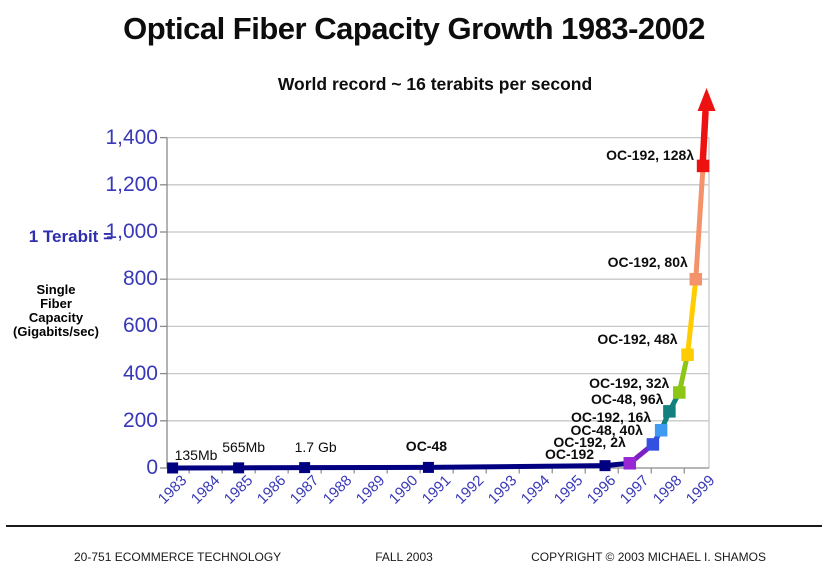 The image size is (828, 572). I want to click on y-tick-label-200: 200, so click(140, 420).